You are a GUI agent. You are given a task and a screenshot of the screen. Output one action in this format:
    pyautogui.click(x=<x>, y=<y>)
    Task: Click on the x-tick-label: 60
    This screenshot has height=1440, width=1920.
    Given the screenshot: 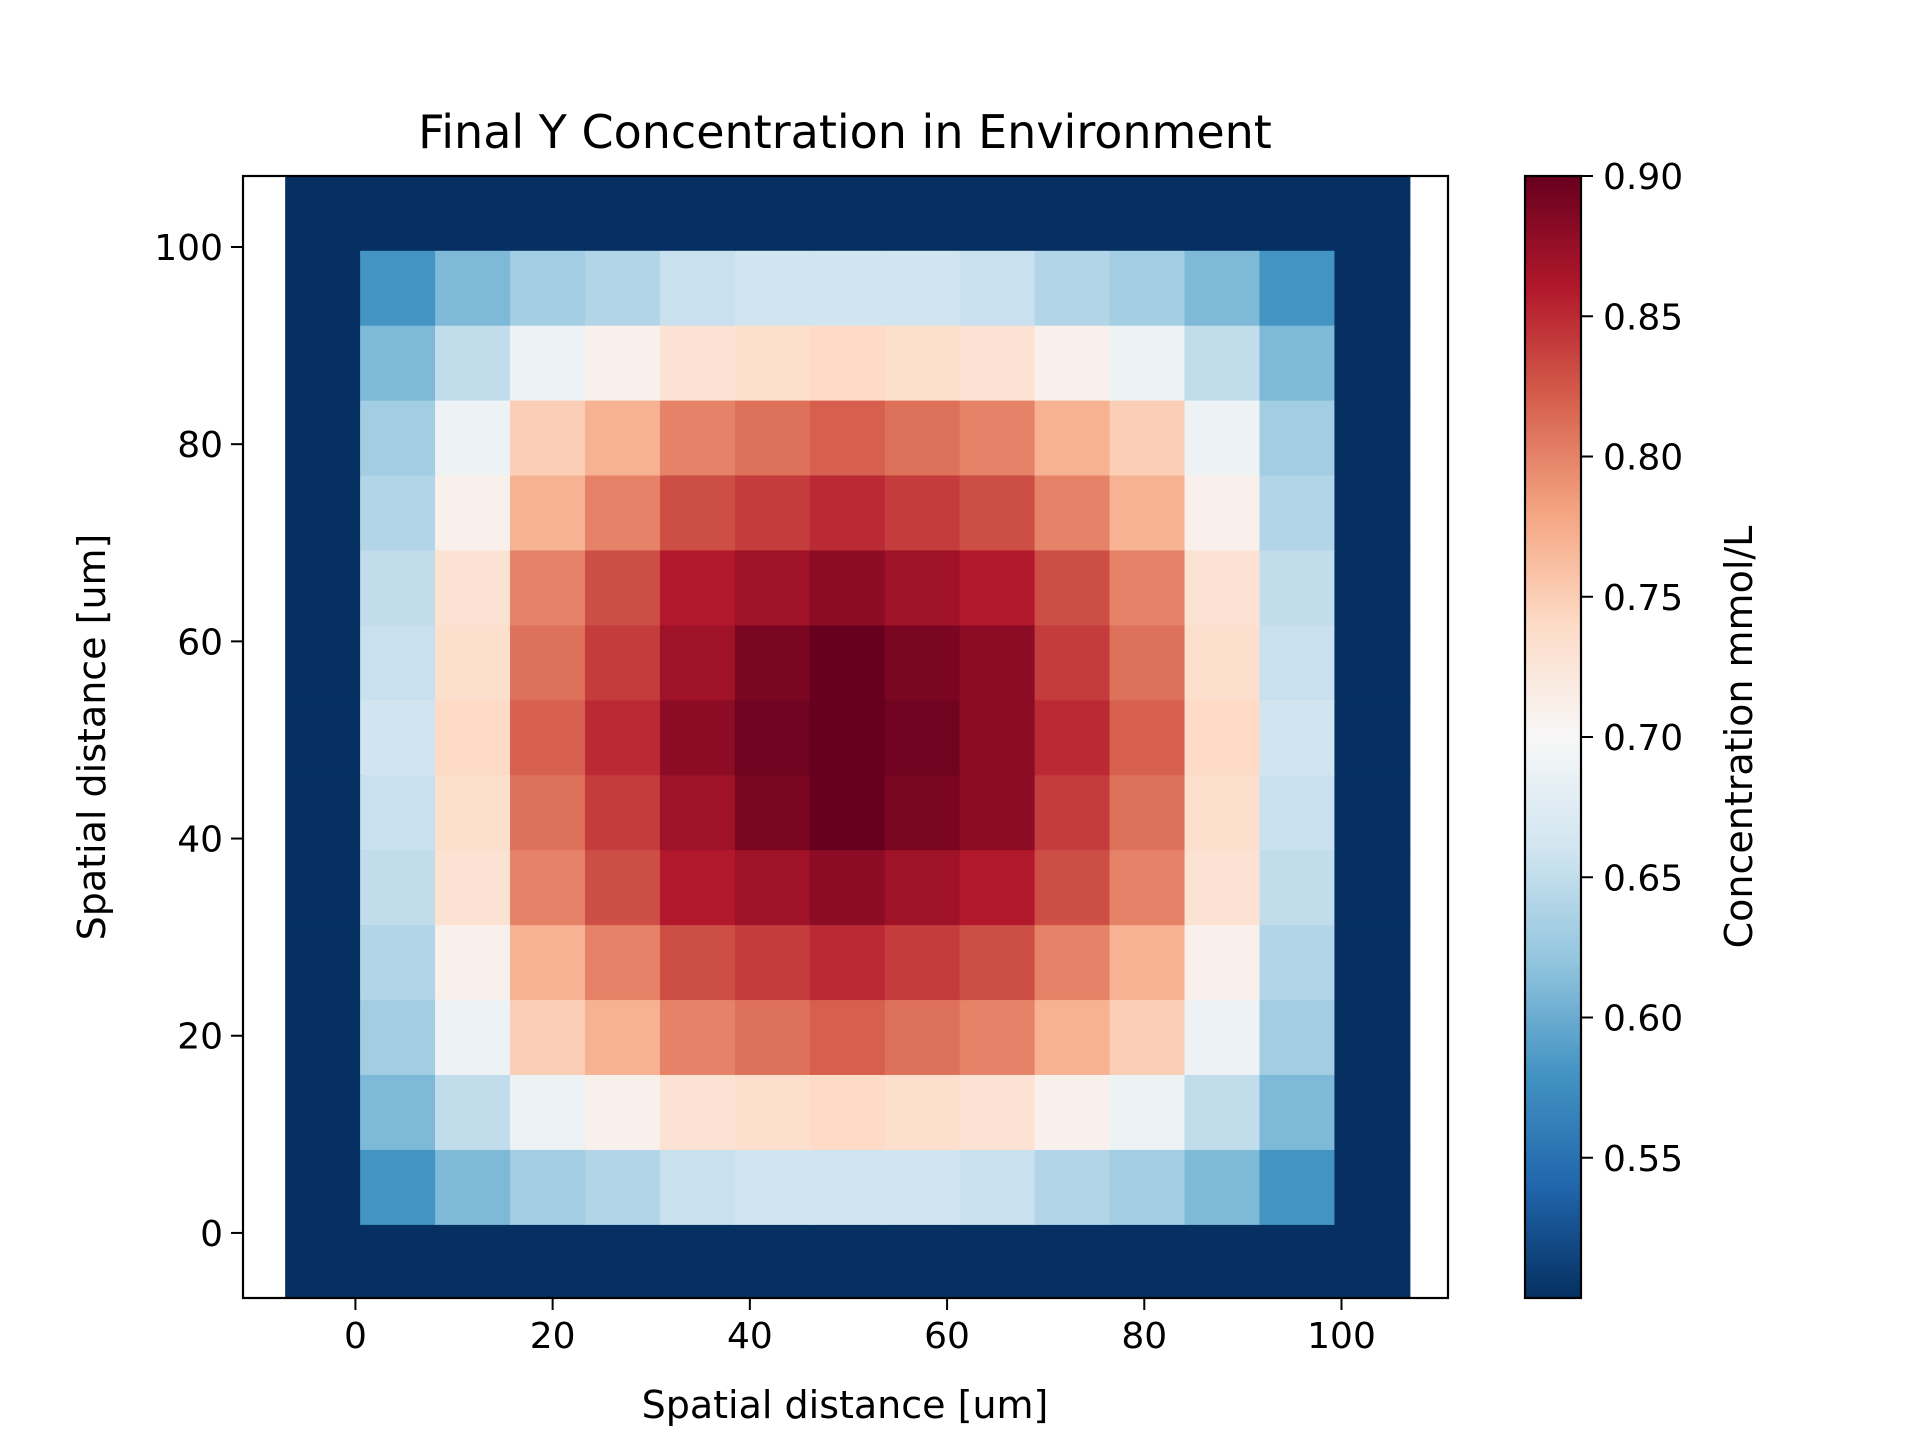 What is the action you would take?
    pyautogui.click(x=947, y=1336)
    